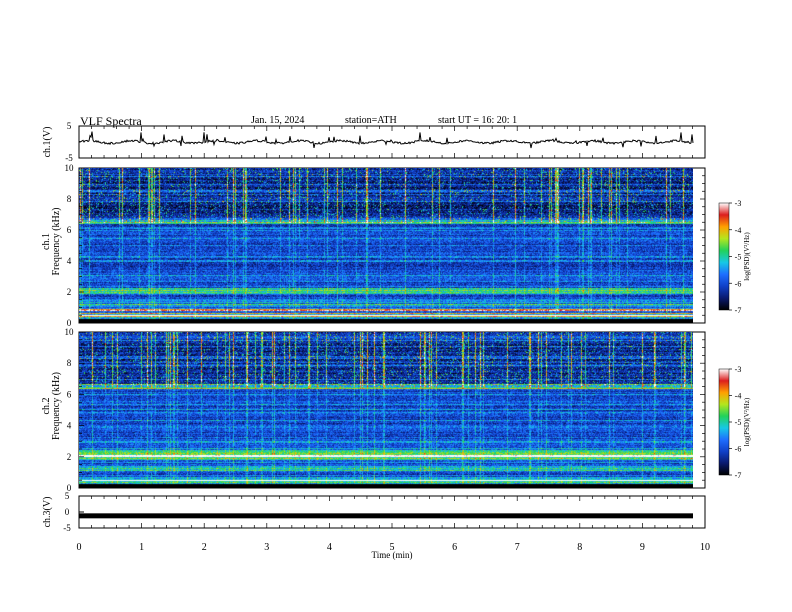 This screenshot has width=792, height=612. I want to click on ch3-ylabel: ch.3(V), so click(47, 512).